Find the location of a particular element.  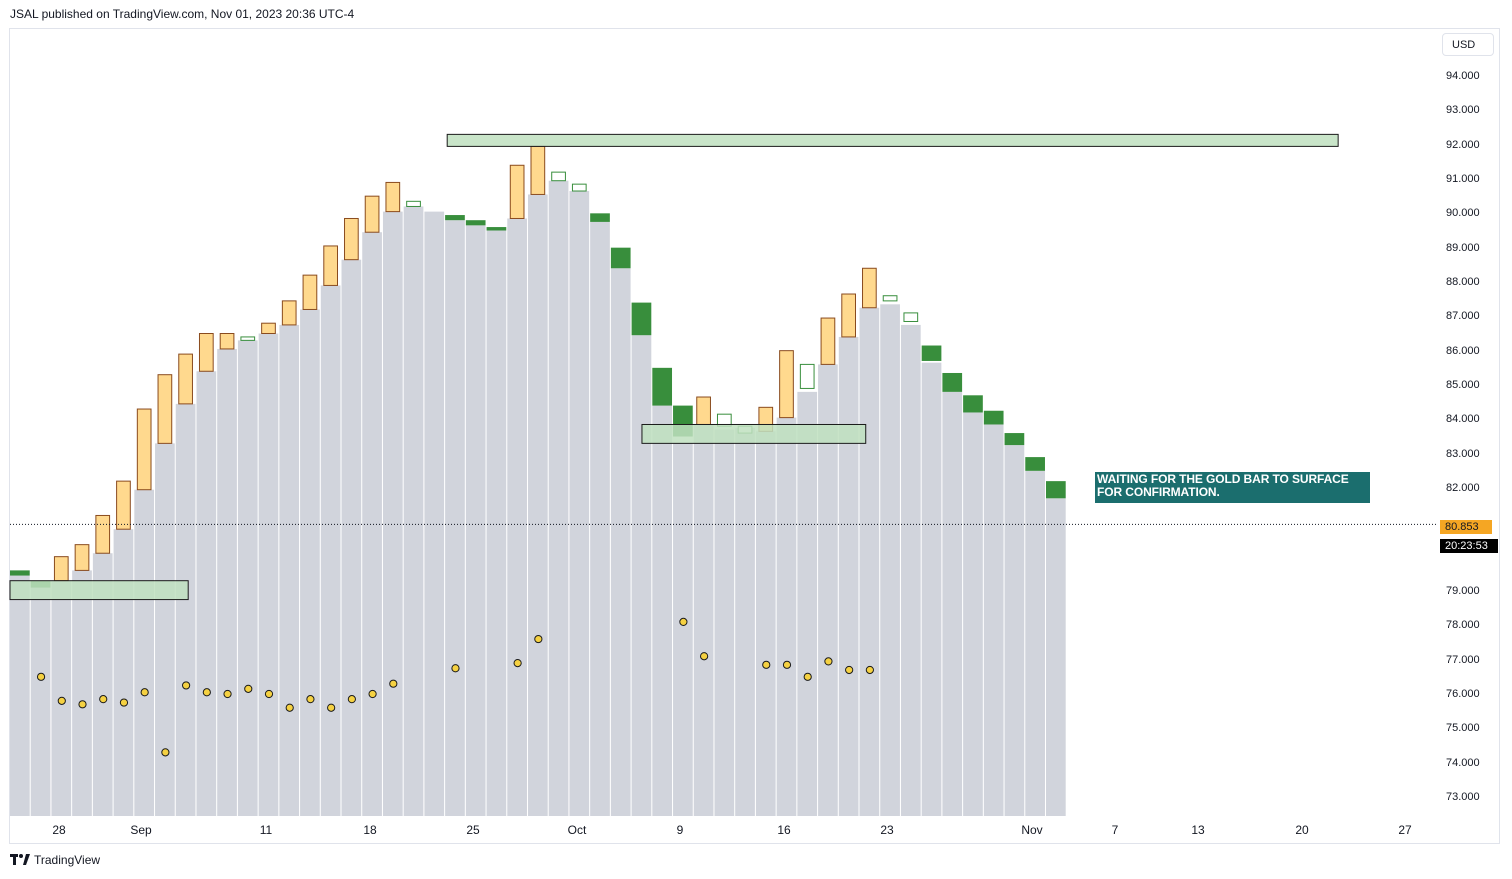

date-tick-label: 11 is located at coordinates (266, 830).